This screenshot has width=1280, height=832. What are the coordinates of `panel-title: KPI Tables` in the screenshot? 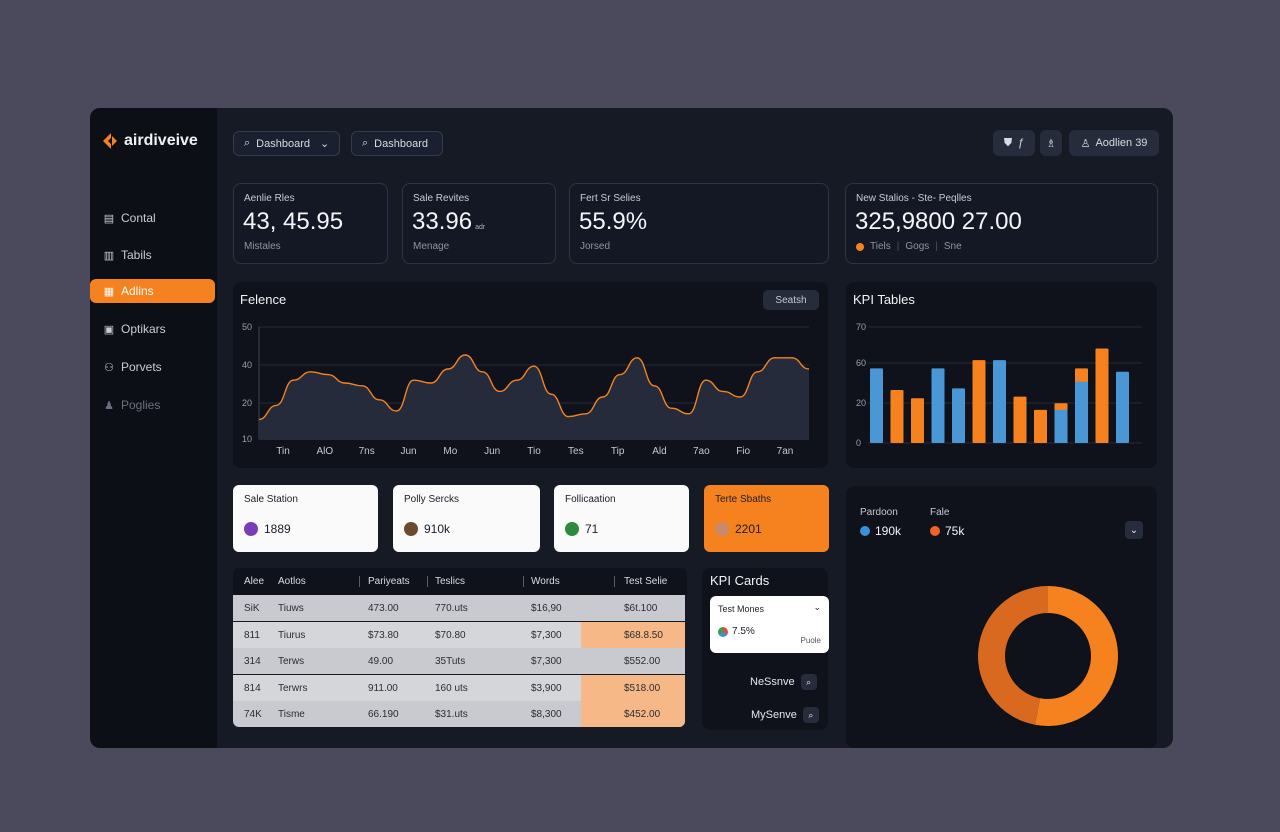 It's located at (884, 299).